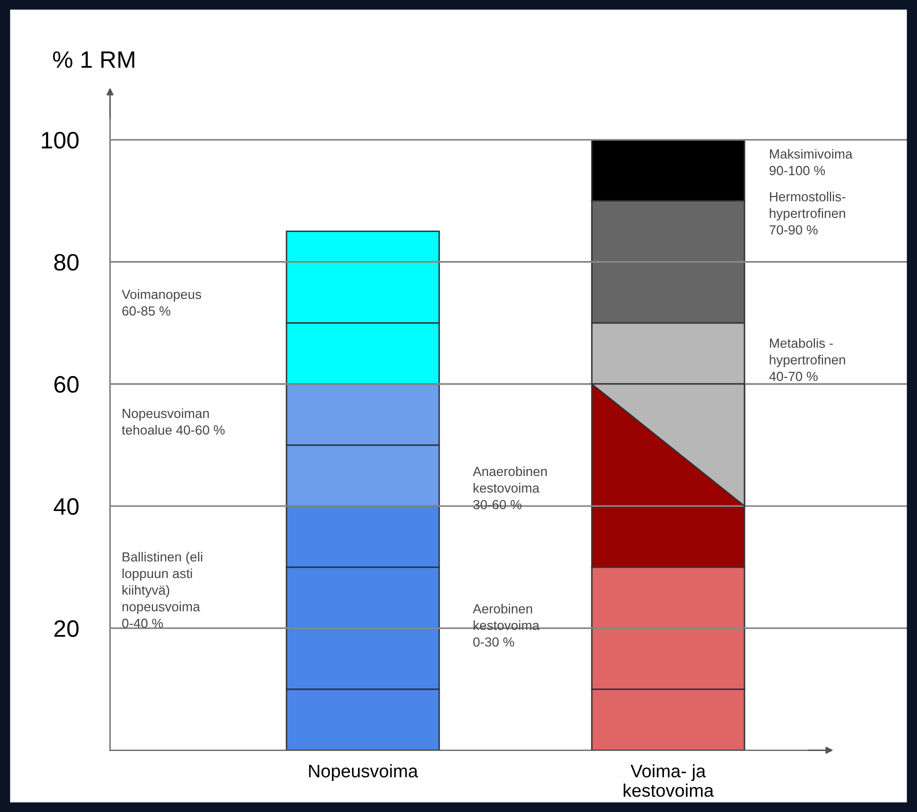 Image resolution: width=917 pixels, height=812 pixels. I want to click on annotation: Voimanopeus 60-85 %, so click(162, 302).